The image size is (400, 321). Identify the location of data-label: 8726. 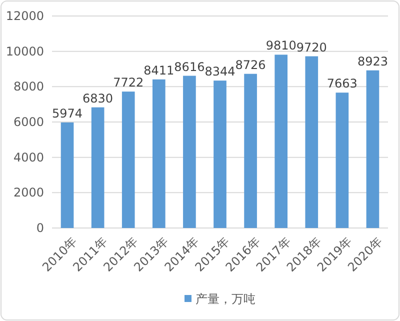
(250, 65).